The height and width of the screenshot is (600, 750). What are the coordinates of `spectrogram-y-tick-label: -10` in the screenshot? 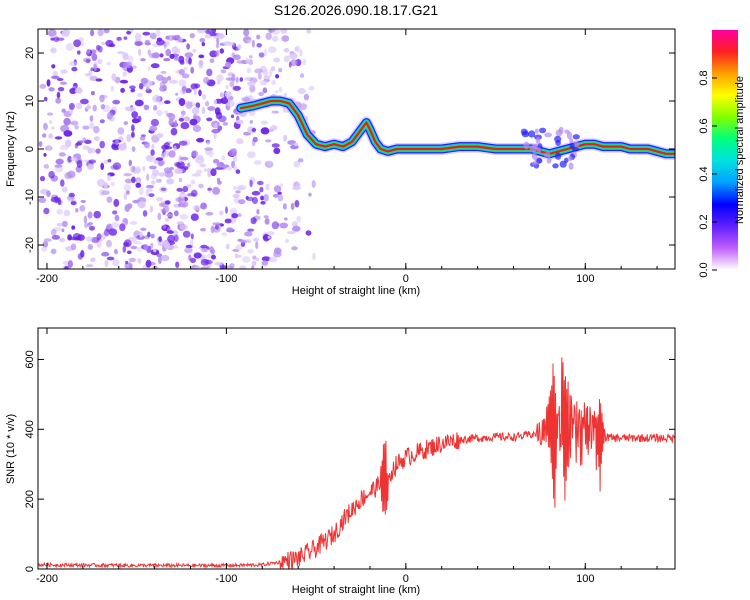 It's located at (30, 197).